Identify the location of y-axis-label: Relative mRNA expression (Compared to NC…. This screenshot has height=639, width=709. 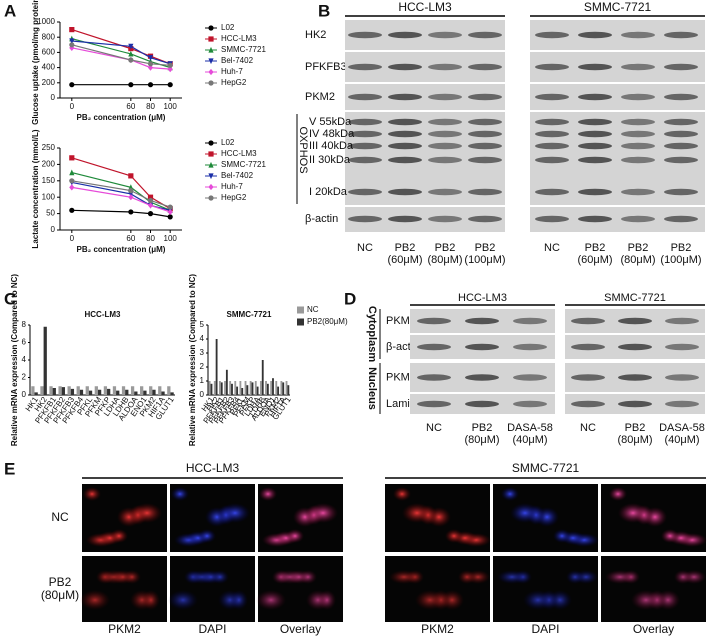
(14, 360).